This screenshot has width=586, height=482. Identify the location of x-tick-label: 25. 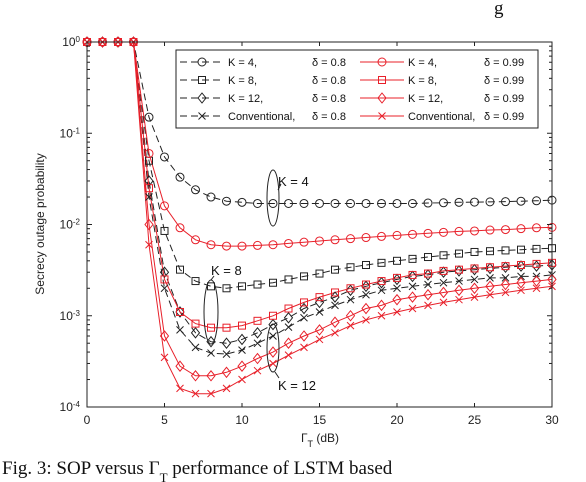
(475, 420).